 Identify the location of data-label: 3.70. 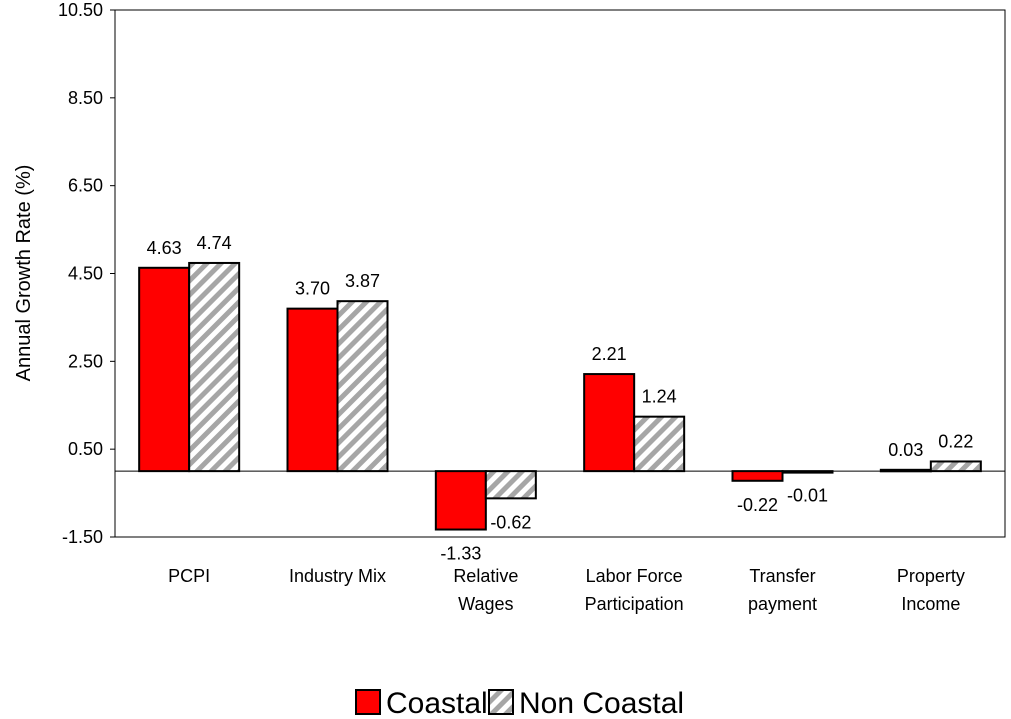
(312, 289).